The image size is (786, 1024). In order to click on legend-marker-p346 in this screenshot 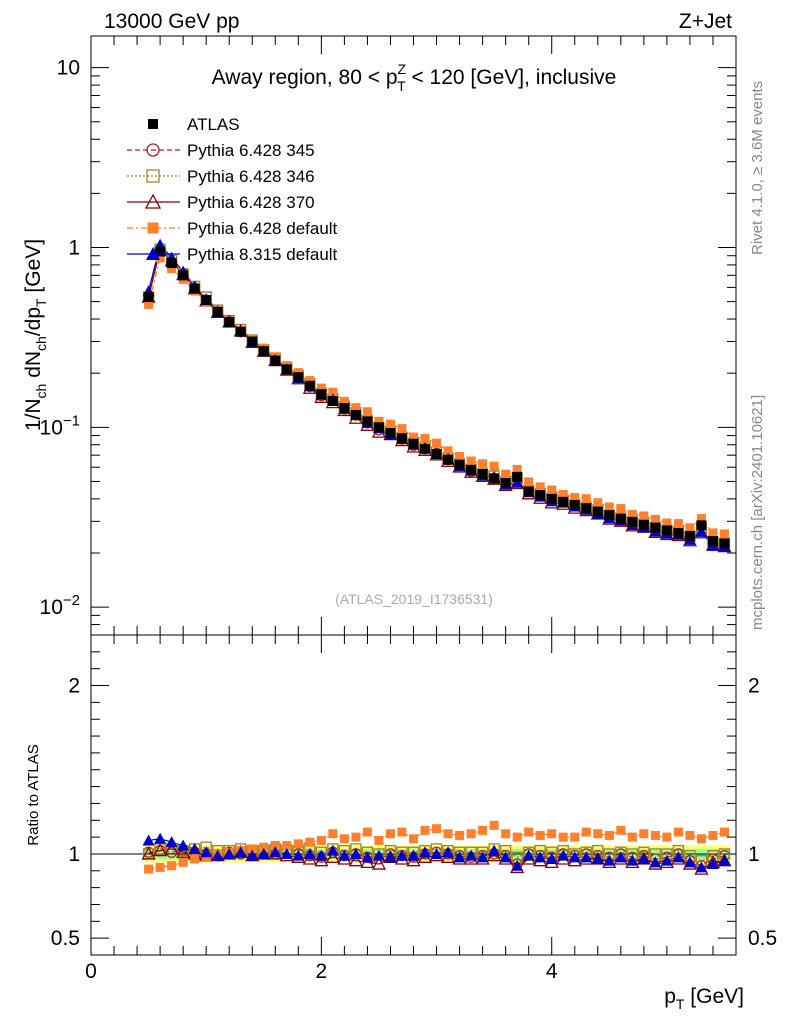, I will do `click(153, 176)`.